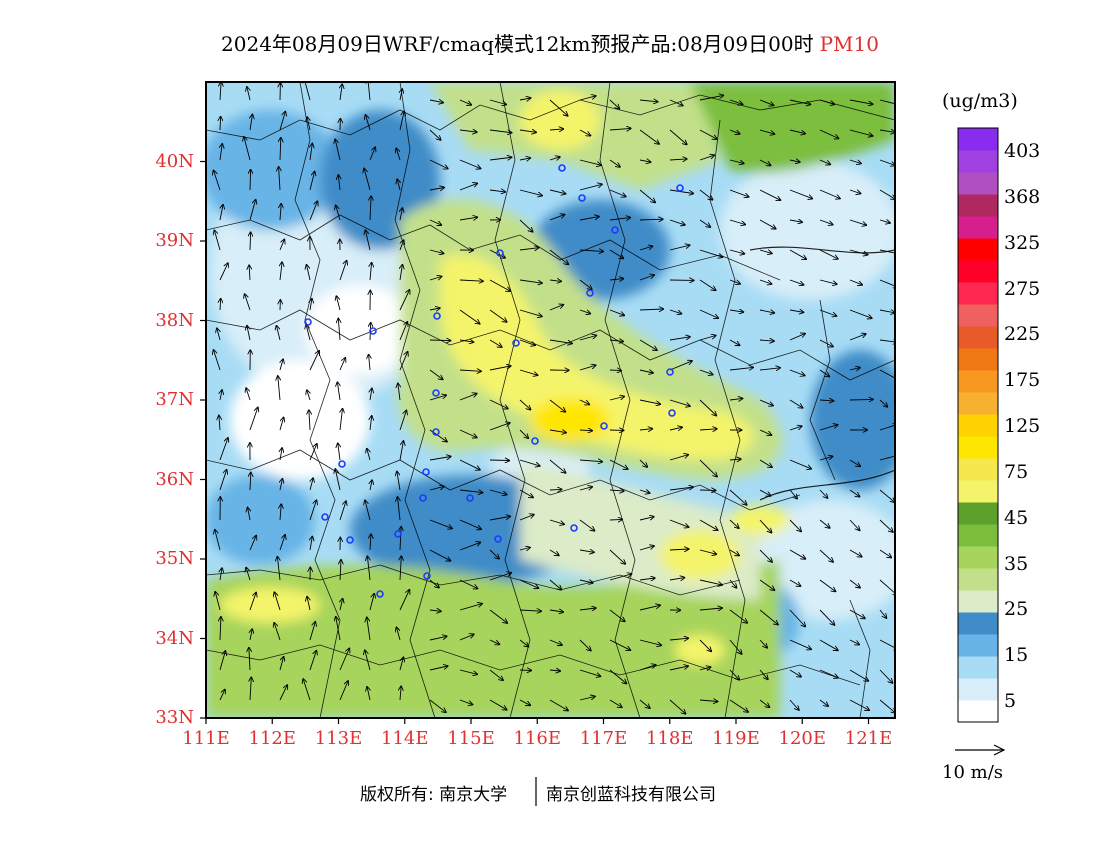 This screenshot has height=854, width=1100. Describe the element at coordinates (979, 750) in the screenshot. I see `wind-legend-arrow` at that location.